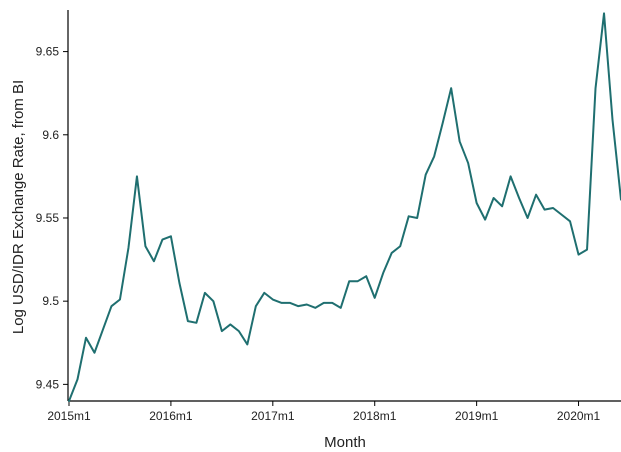 This screenshot has height=452, width=621. What do you see at coordinates (171, 416) in the screenshot?
I see `x-tick-label: 2016m1` at bounding box center [171, 416].